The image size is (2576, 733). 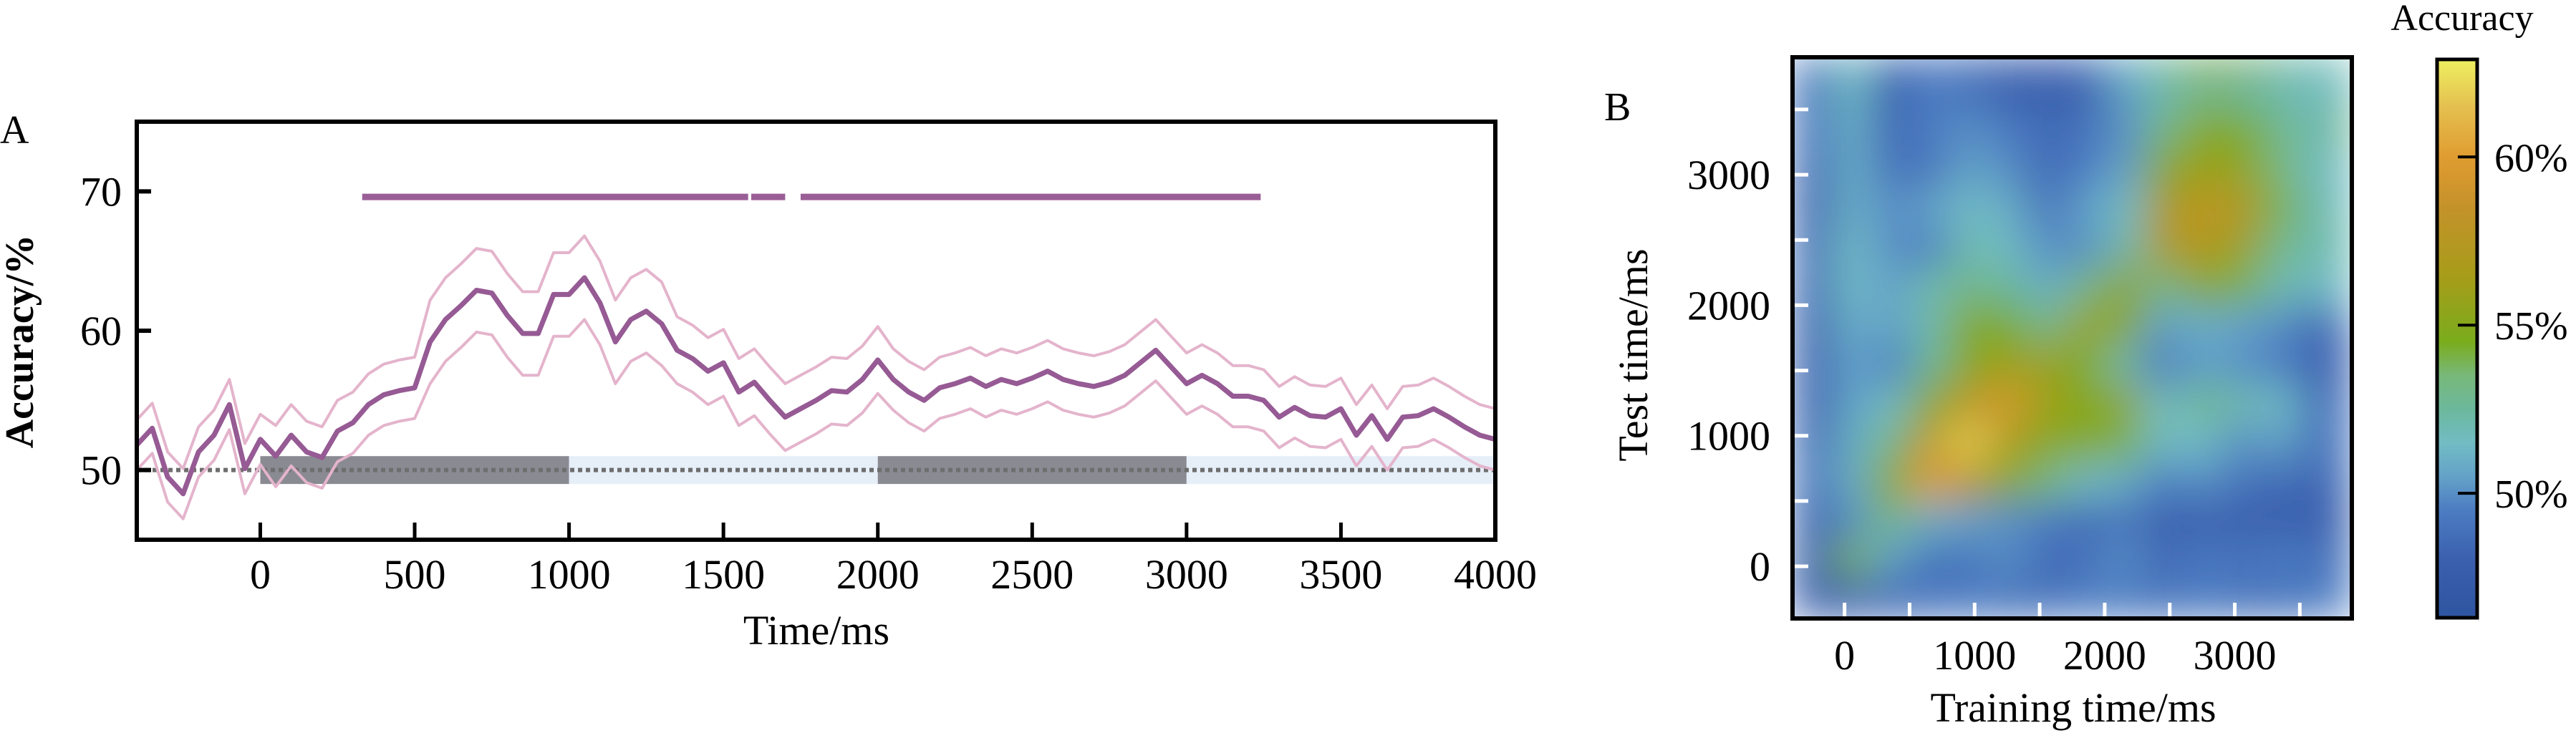 I want to click on colorbar, so click(x=2457, y=338).